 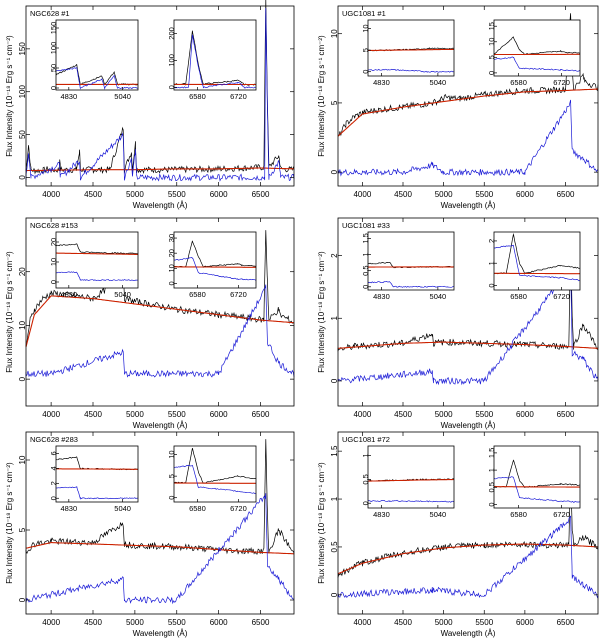 I want to click on inset-2: 6580 6720 0 0.5 1 1.5, so click(x=534, y=482).